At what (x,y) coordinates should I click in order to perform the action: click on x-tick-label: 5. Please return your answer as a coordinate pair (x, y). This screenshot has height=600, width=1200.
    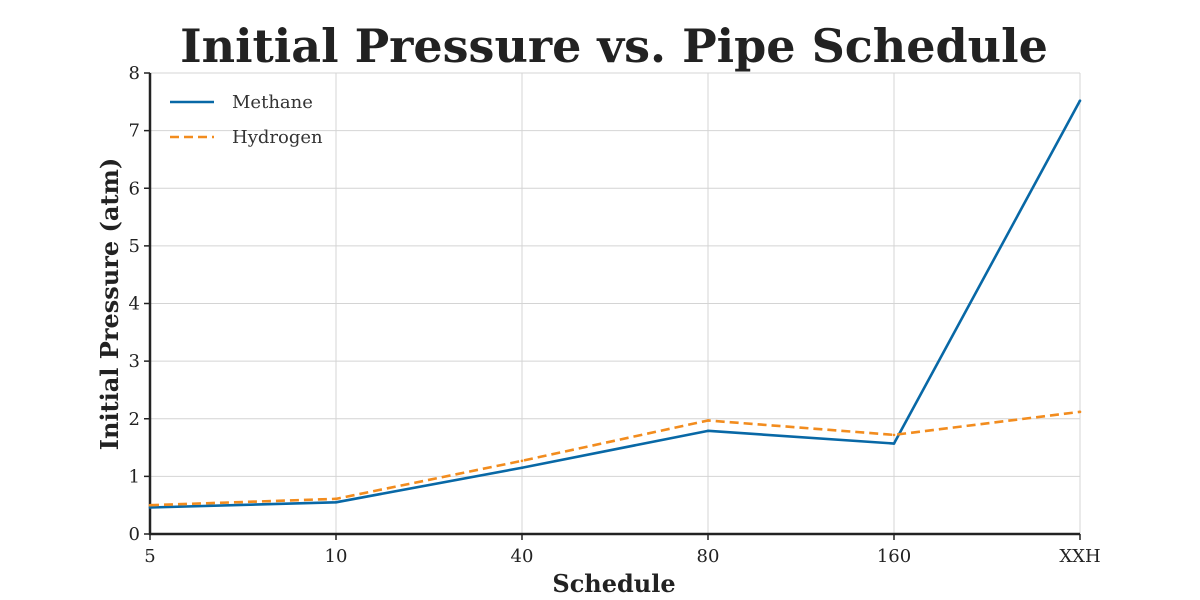
    Looking at the image, I should click on (149, 556).